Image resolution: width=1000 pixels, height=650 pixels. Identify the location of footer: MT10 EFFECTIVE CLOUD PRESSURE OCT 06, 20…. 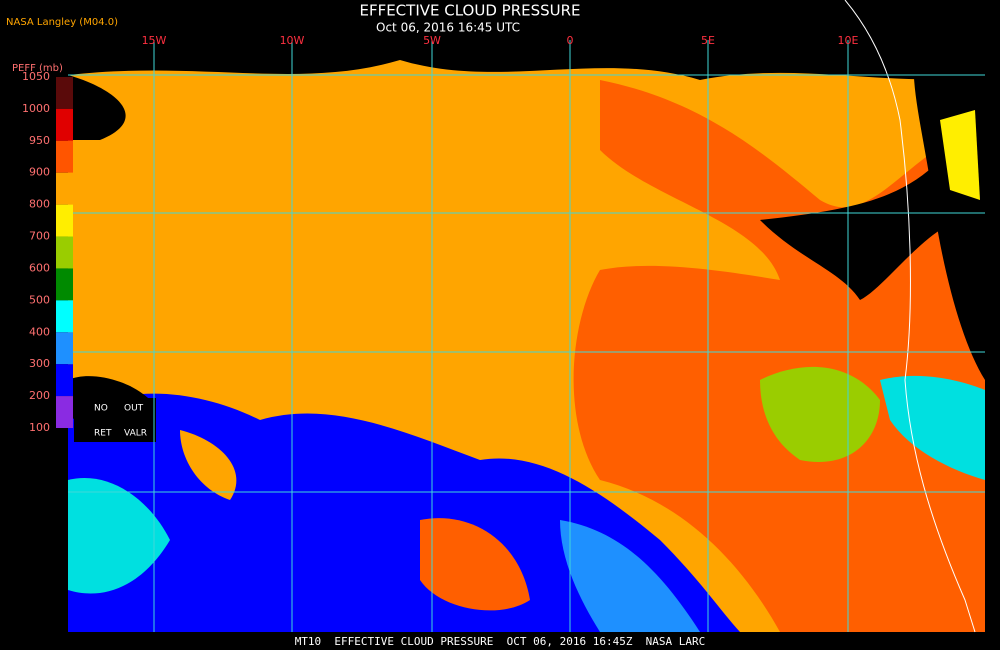
(500, 641).